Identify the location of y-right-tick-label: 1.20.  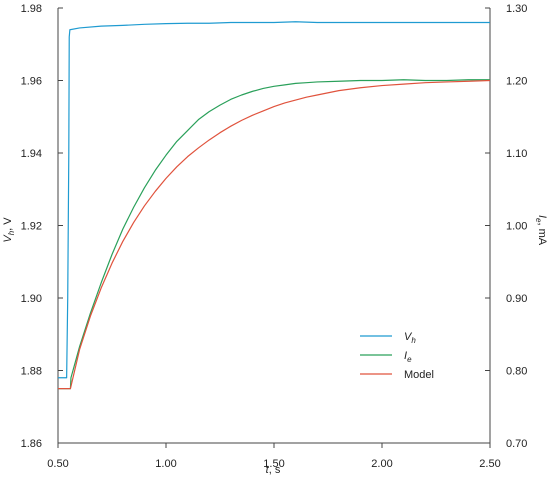
(516, 82).